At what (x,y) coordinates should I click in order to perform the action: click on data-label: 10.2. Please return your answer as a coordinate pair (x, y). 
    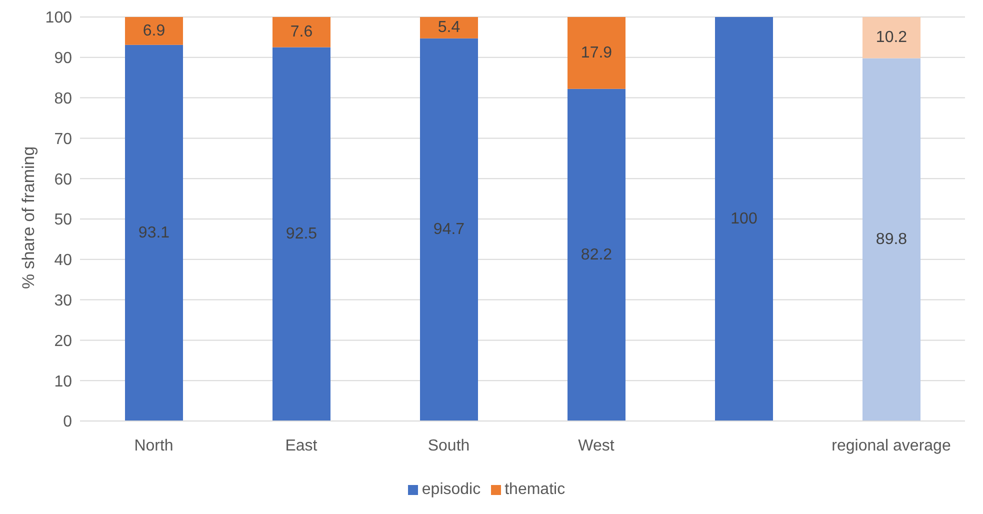
    Looking at the image, I should click on (892, 37).